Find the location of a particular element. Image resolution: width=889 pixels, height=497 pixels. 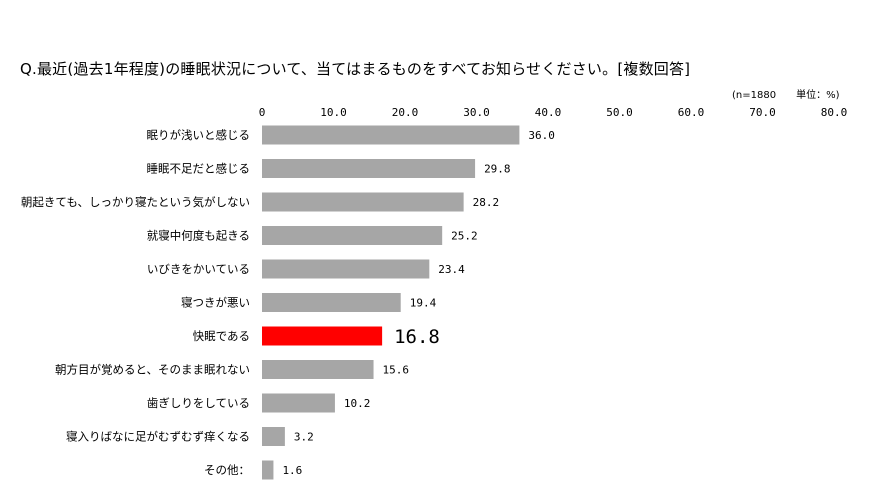

category-label: 睡眠不足だと感じる is located at coordinates (199, 169).